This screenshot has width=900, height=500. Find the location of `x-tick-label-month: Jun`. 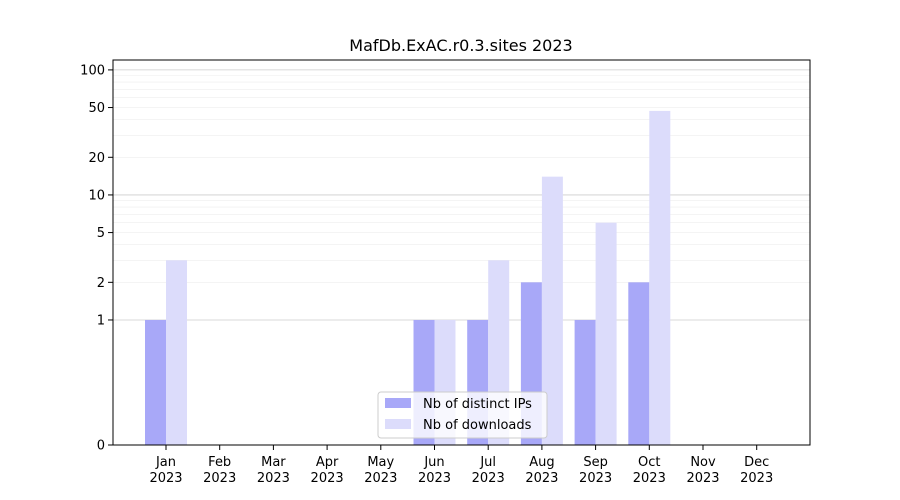

x-tick-label-month: Jun is located at coordinates (433, 462).